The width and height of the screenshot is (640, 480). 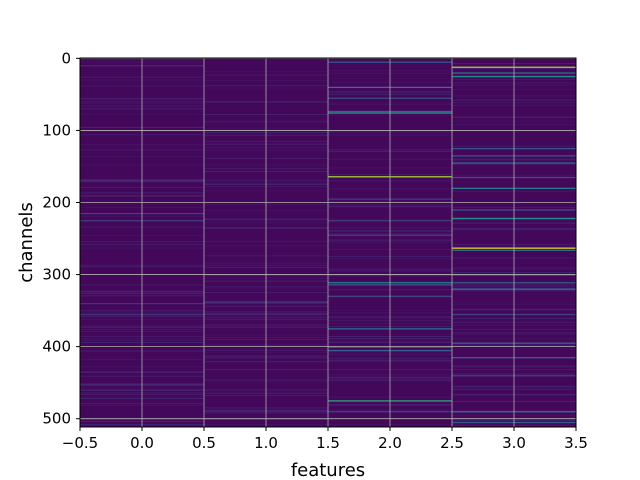 What do you see at coordinates (328, 443) in the screenshot?
I see `x-tick-label: 1.5` at bounding box center [328, 443].